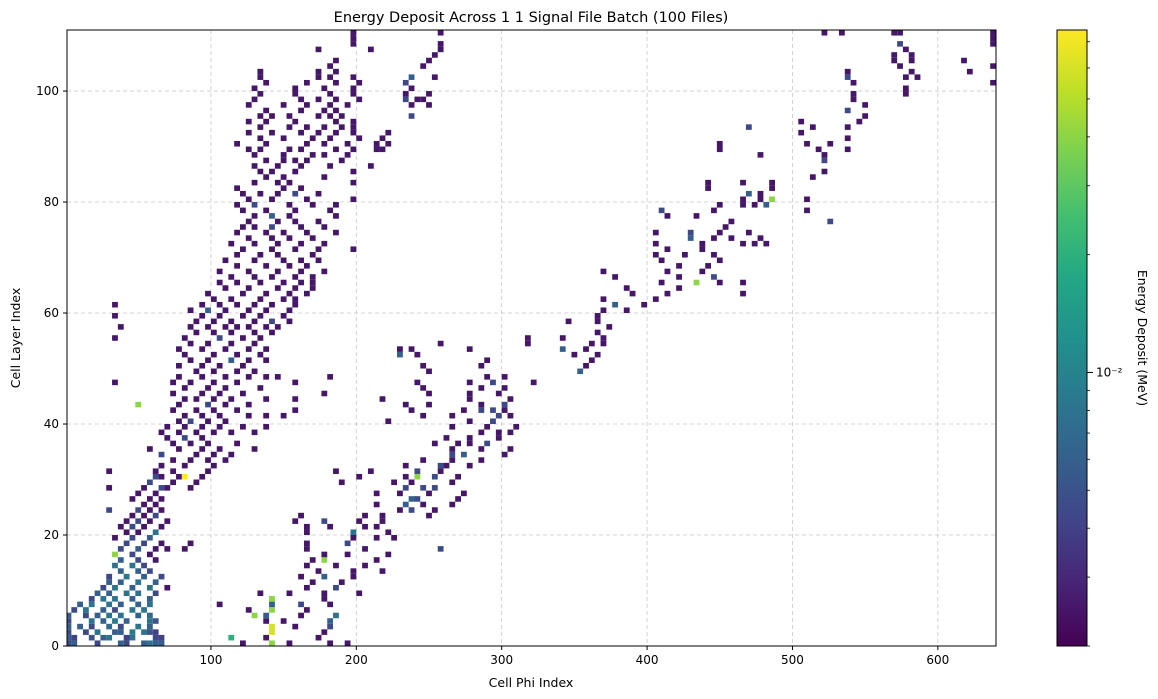 This screenshot has height=699, width=1158. What do you see at coordinates (937, 660) in the screenshot?
I see `x-tick-label: 600` at bounding box center [937, 660].